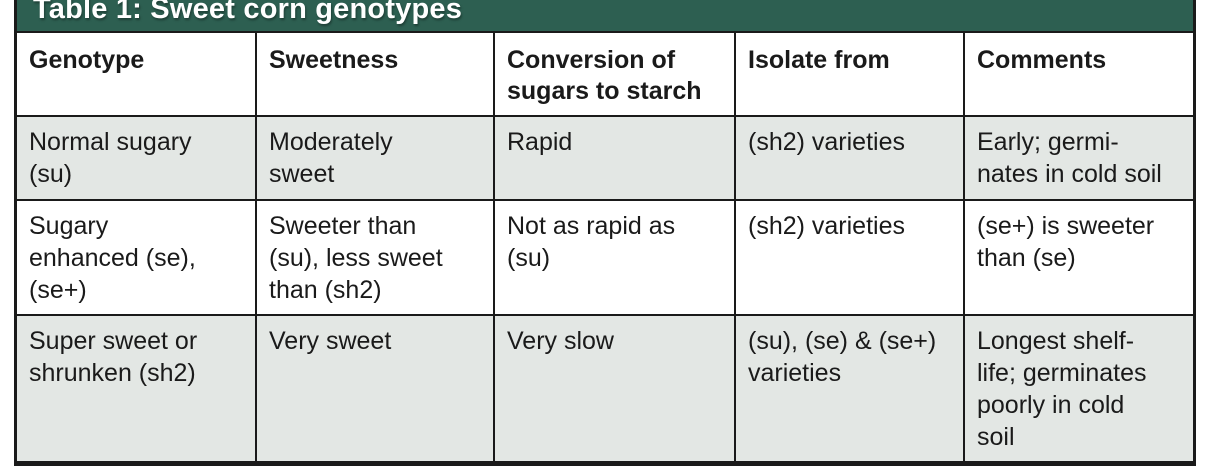  I want to click on column-header-conversion: Conversion of sugars to starch, so click(615, 75).